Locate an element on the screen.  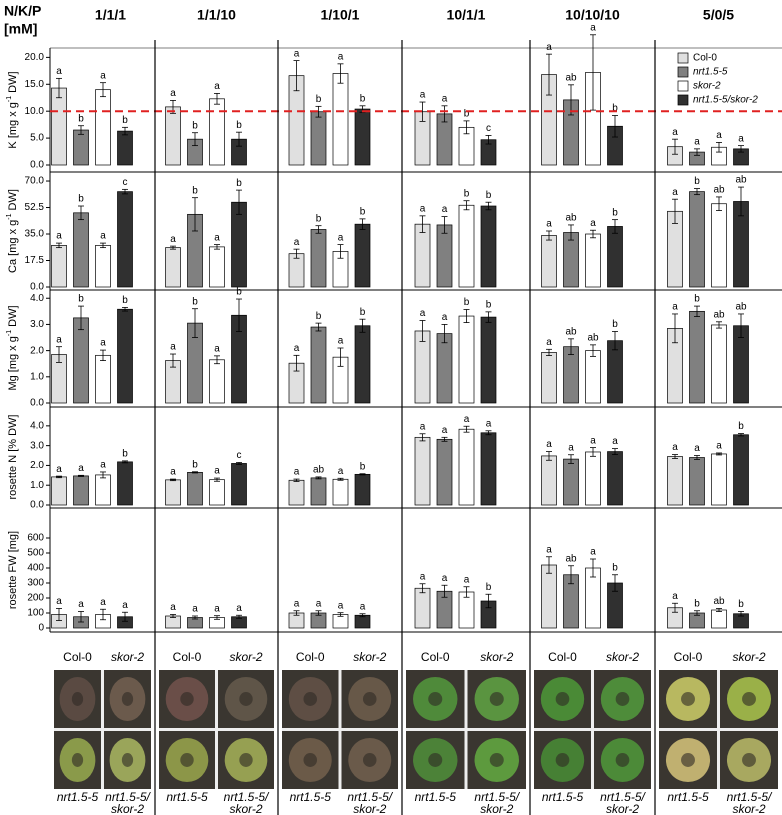
photo-label: nrt1.5-5 is located at coordinates (436, 797).